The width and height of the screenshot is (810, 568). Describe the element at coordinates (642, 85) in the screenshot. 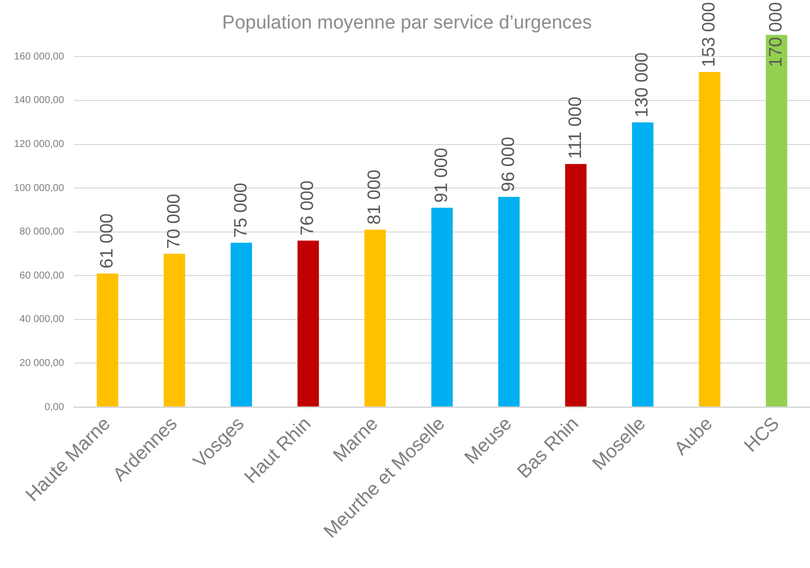

I see `data-label: 130 000` at that location.